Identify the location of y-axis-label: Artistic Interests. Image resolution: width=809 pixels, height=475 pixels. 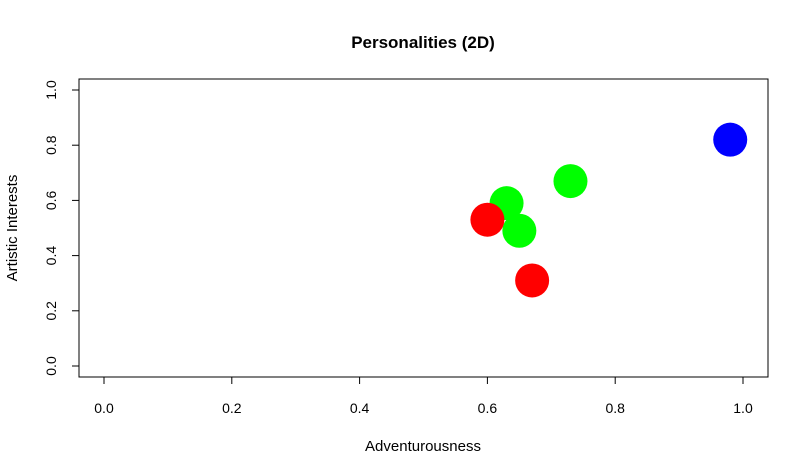
(12, 228).